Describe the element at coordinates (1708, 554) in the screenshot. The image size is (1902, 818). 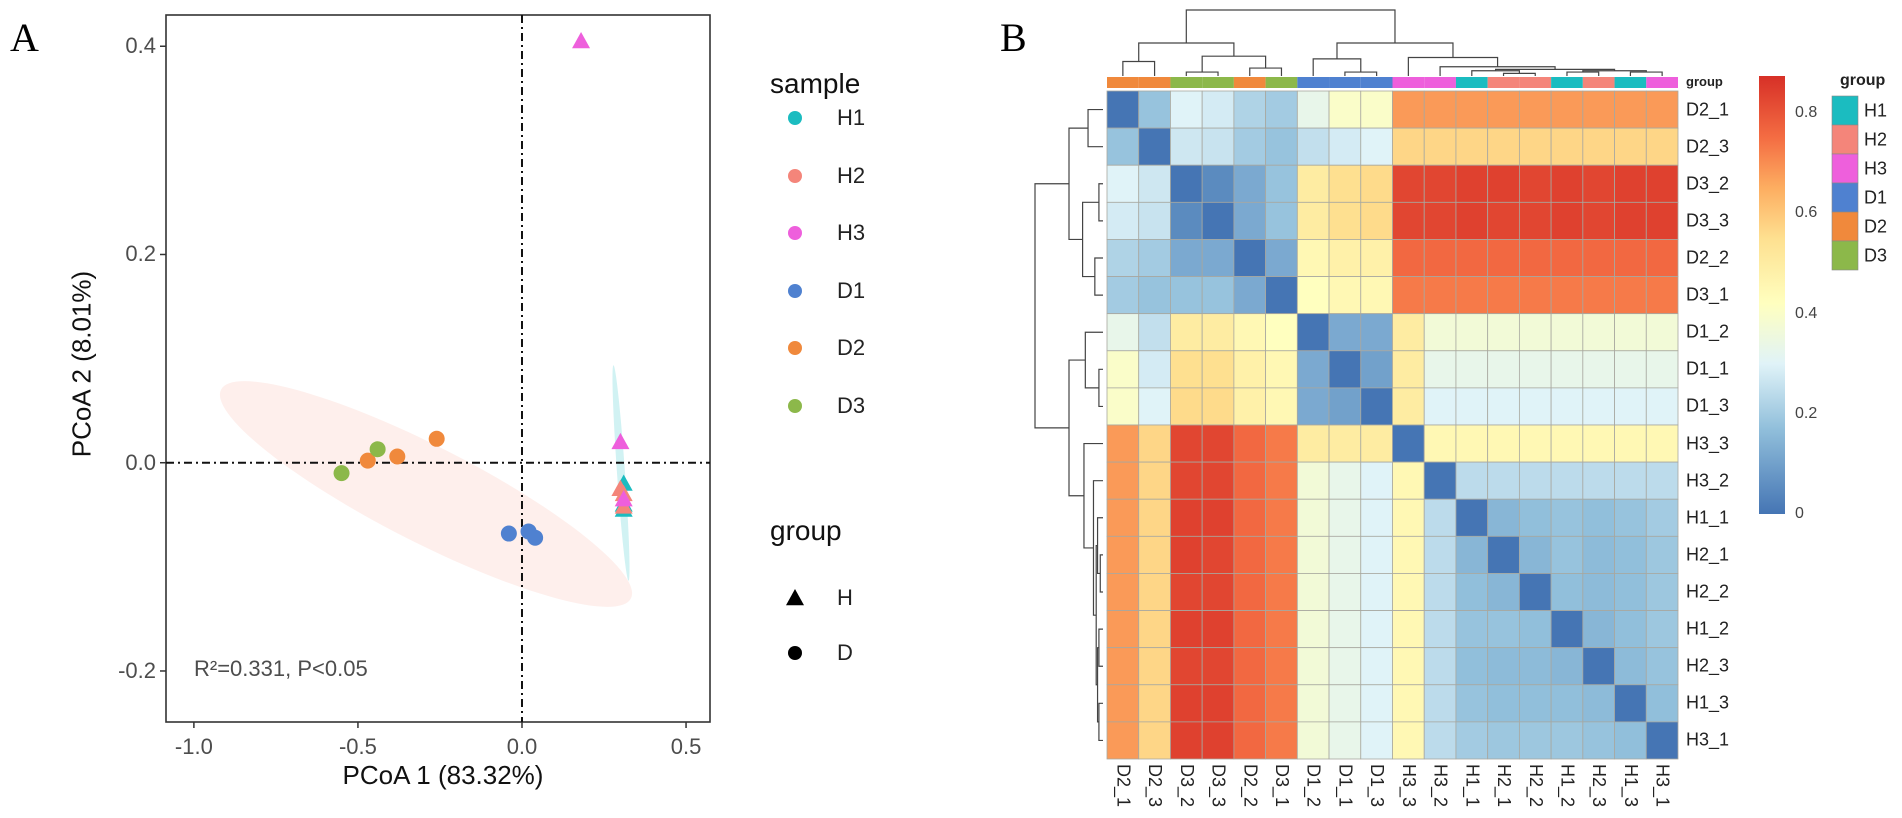
I see `row-label: H2_1` at that location.